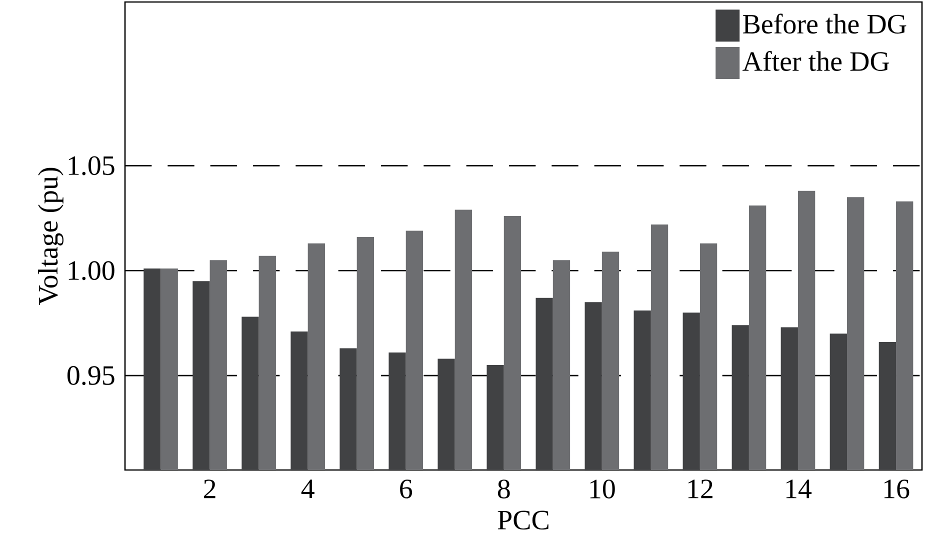 This screenshot has width=926, height=546. Describe the element at coordinates (307, 489) in the screenshot. I see `x-tick-label: 4` at that location.